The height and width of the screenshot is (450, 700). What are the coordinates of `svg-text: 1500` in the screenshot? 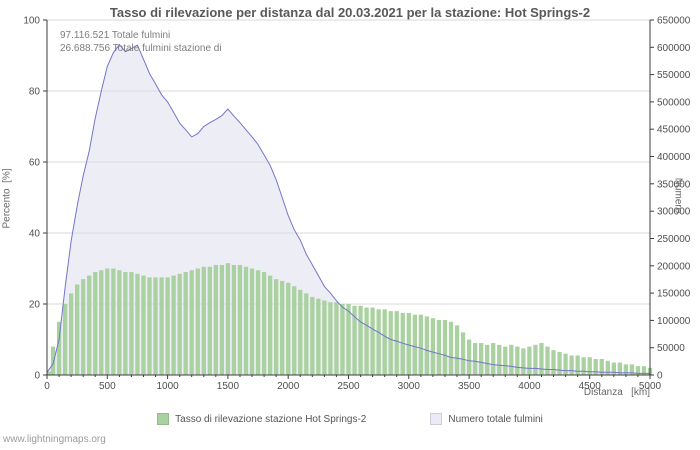 It's located at (228, 386).